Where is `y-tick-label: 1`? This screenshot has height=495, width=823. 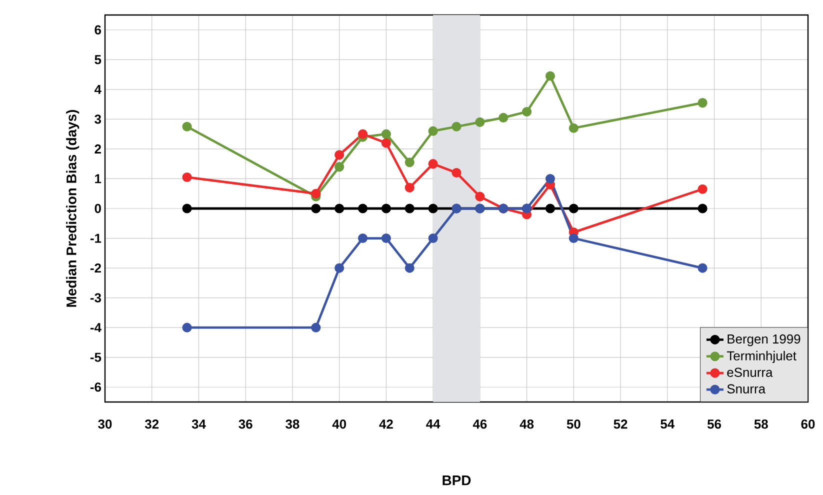 y-tick-label: 1 is located at coordinates (98, 179).